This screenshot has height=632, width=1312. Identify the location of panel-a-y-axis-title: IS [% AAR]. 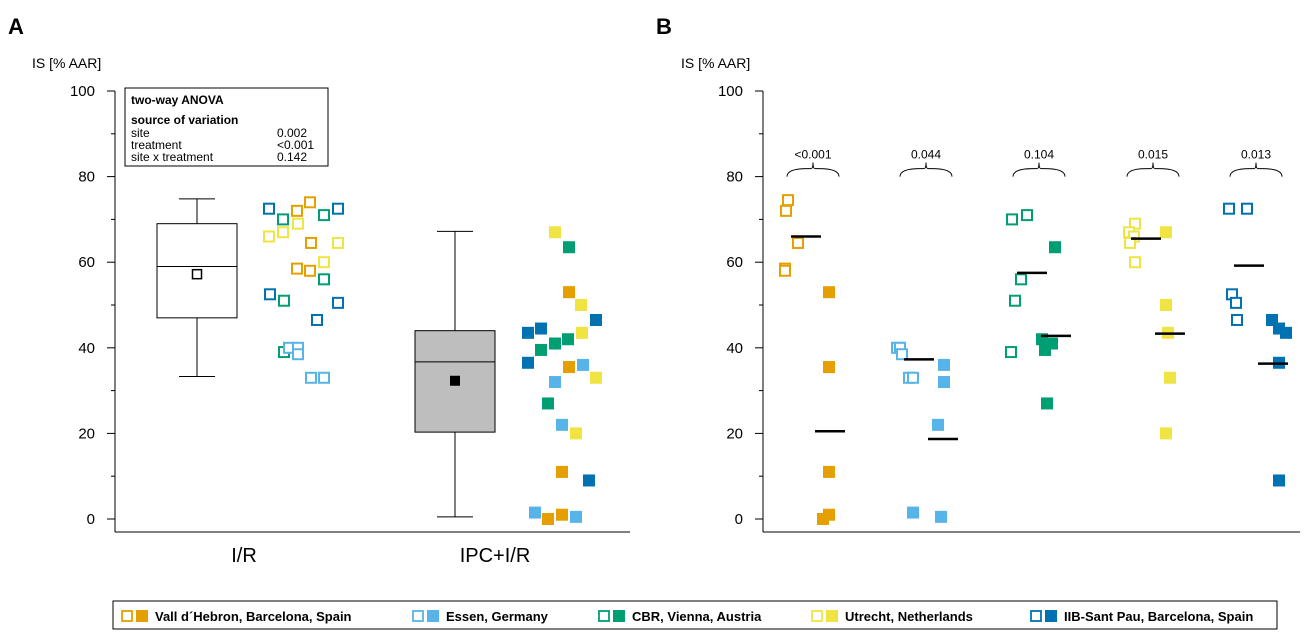
(66, 63).